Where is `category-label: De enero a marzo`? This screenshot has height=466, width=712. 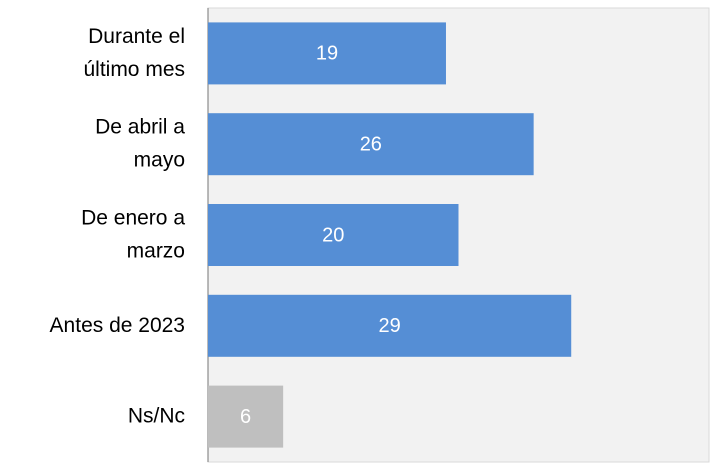 category-label: De enero a marzo is located at coordinates (133, 234).